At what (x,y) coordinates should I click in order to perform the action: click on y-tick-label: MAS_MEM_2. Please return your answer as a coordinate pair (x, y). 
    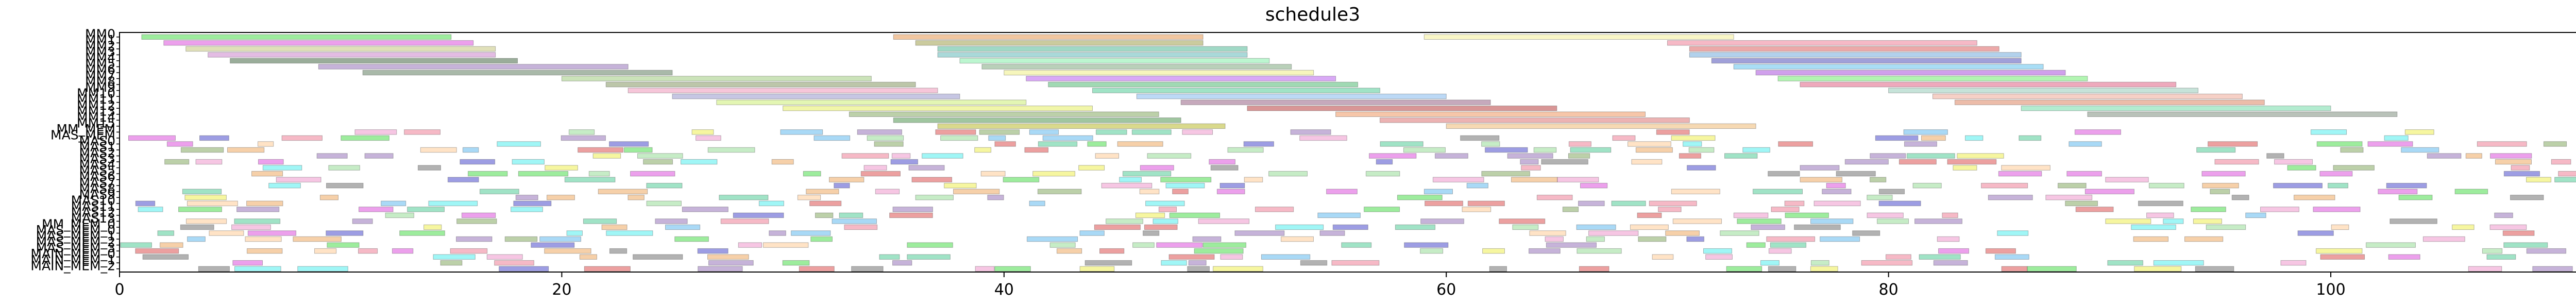
    Looking at the image, I should click on (75, 242).